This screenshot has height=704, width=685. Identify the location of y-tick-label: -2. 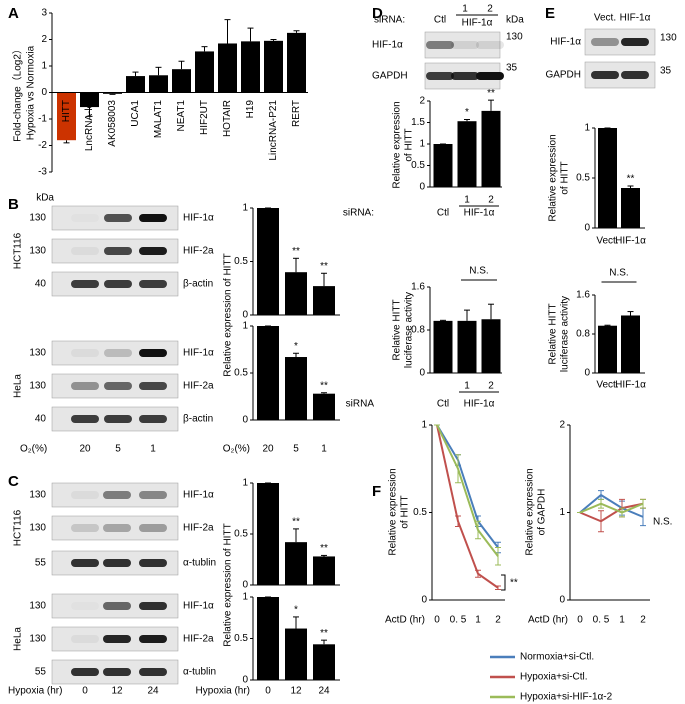
(42, 145).